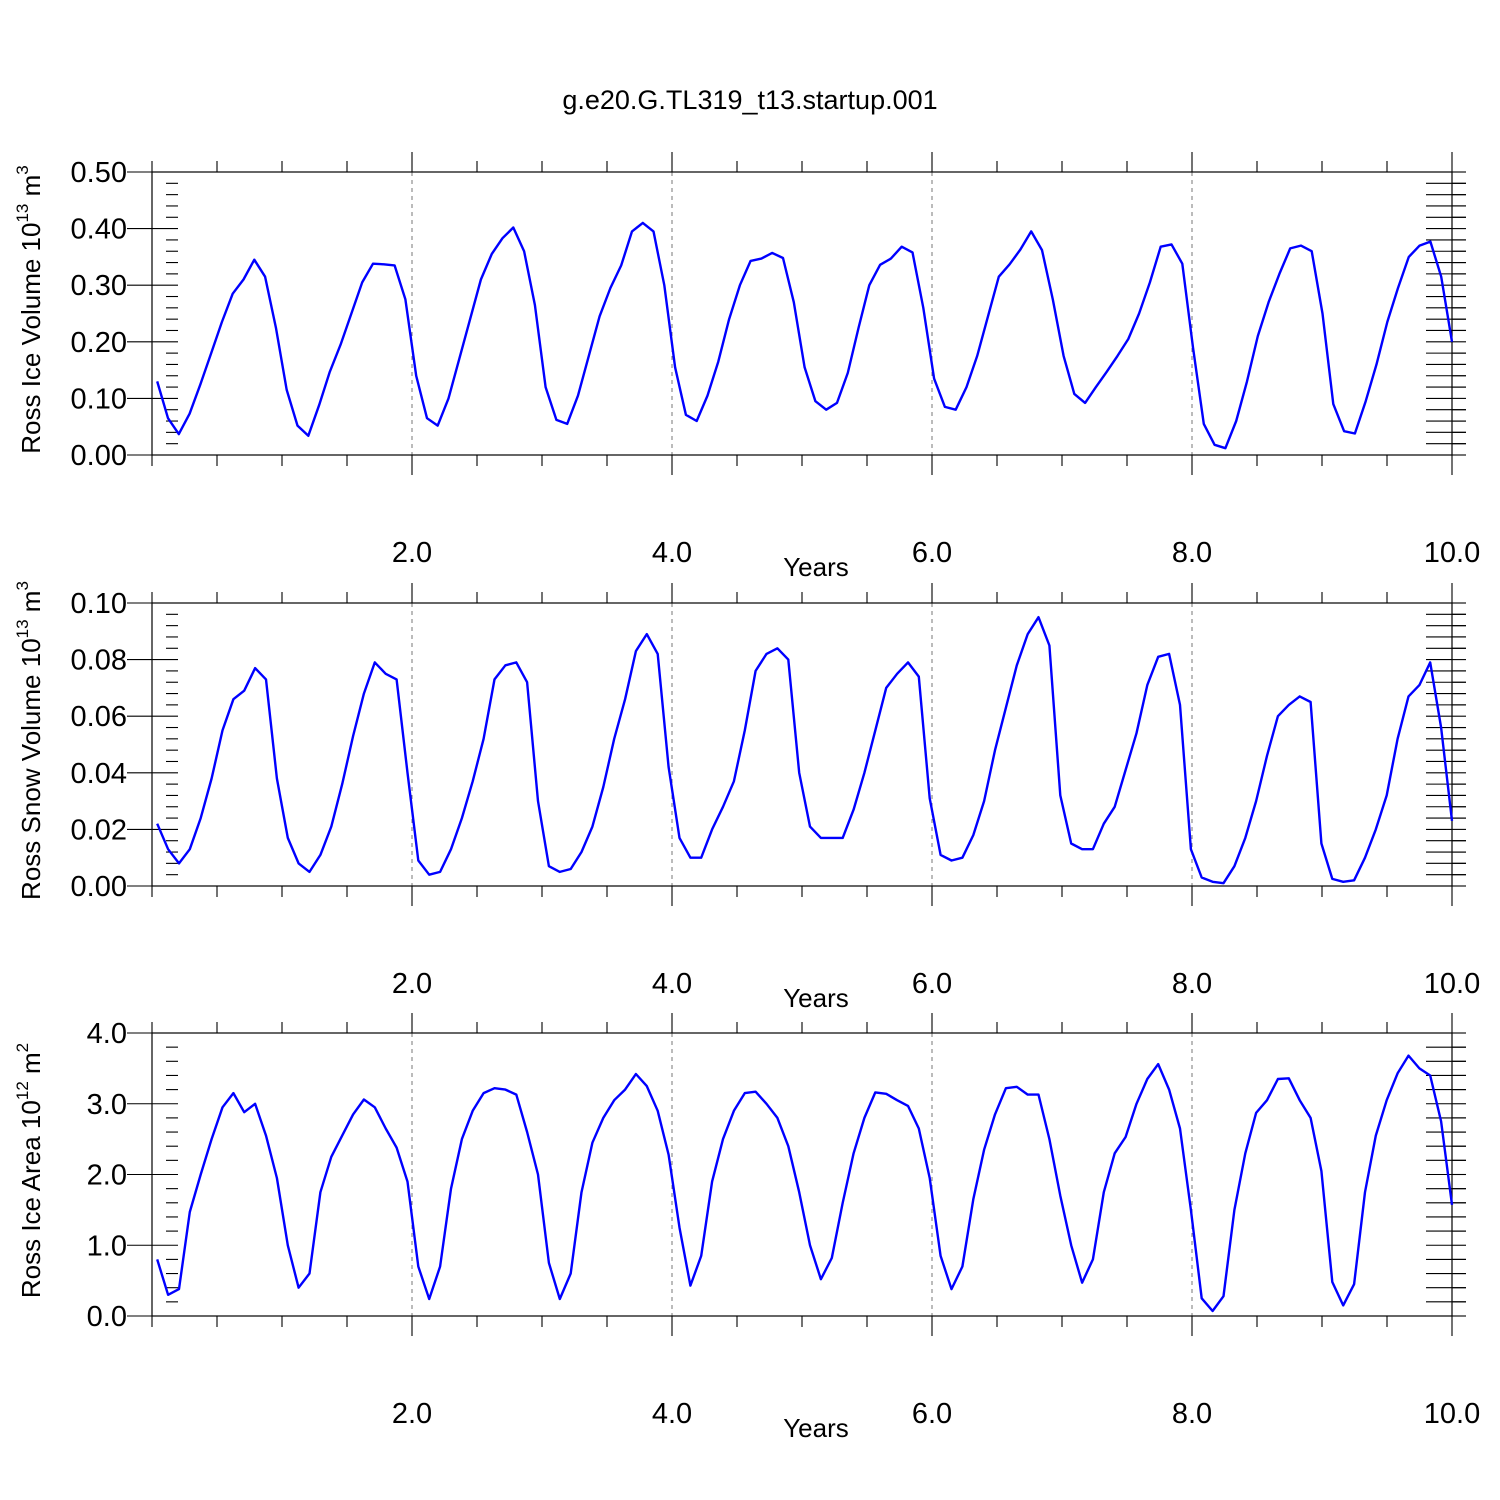 The image size is (1500, 1500). Describe the element at coordinates (99, 774) in the screenshot. I see `y-tick-label: 0.04` at that location.